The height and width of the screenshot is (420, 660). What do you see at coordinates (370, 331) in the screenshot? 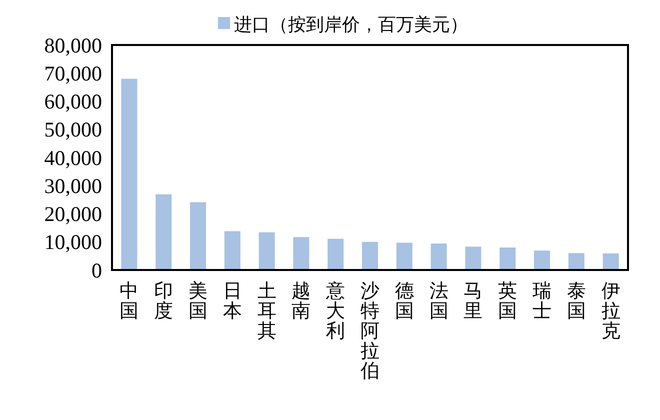
I see `x-tick-label: 沙特阿拉伯` at bounding box center [370, 331].